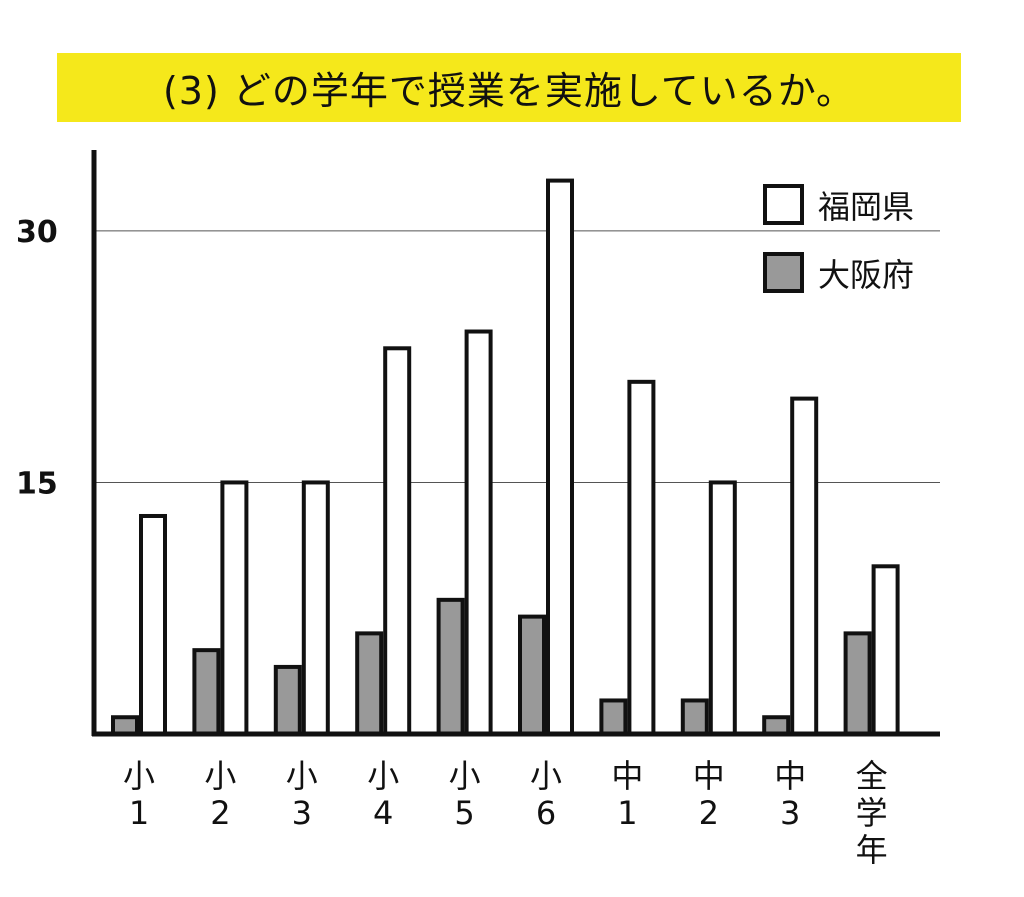 Image resolution: width=1024 pixels, height=897 pixels. Describe the element at coordinates (866, 207) in the screenshot. I see `legend-label-fukuoka: 福岡県` at that location.